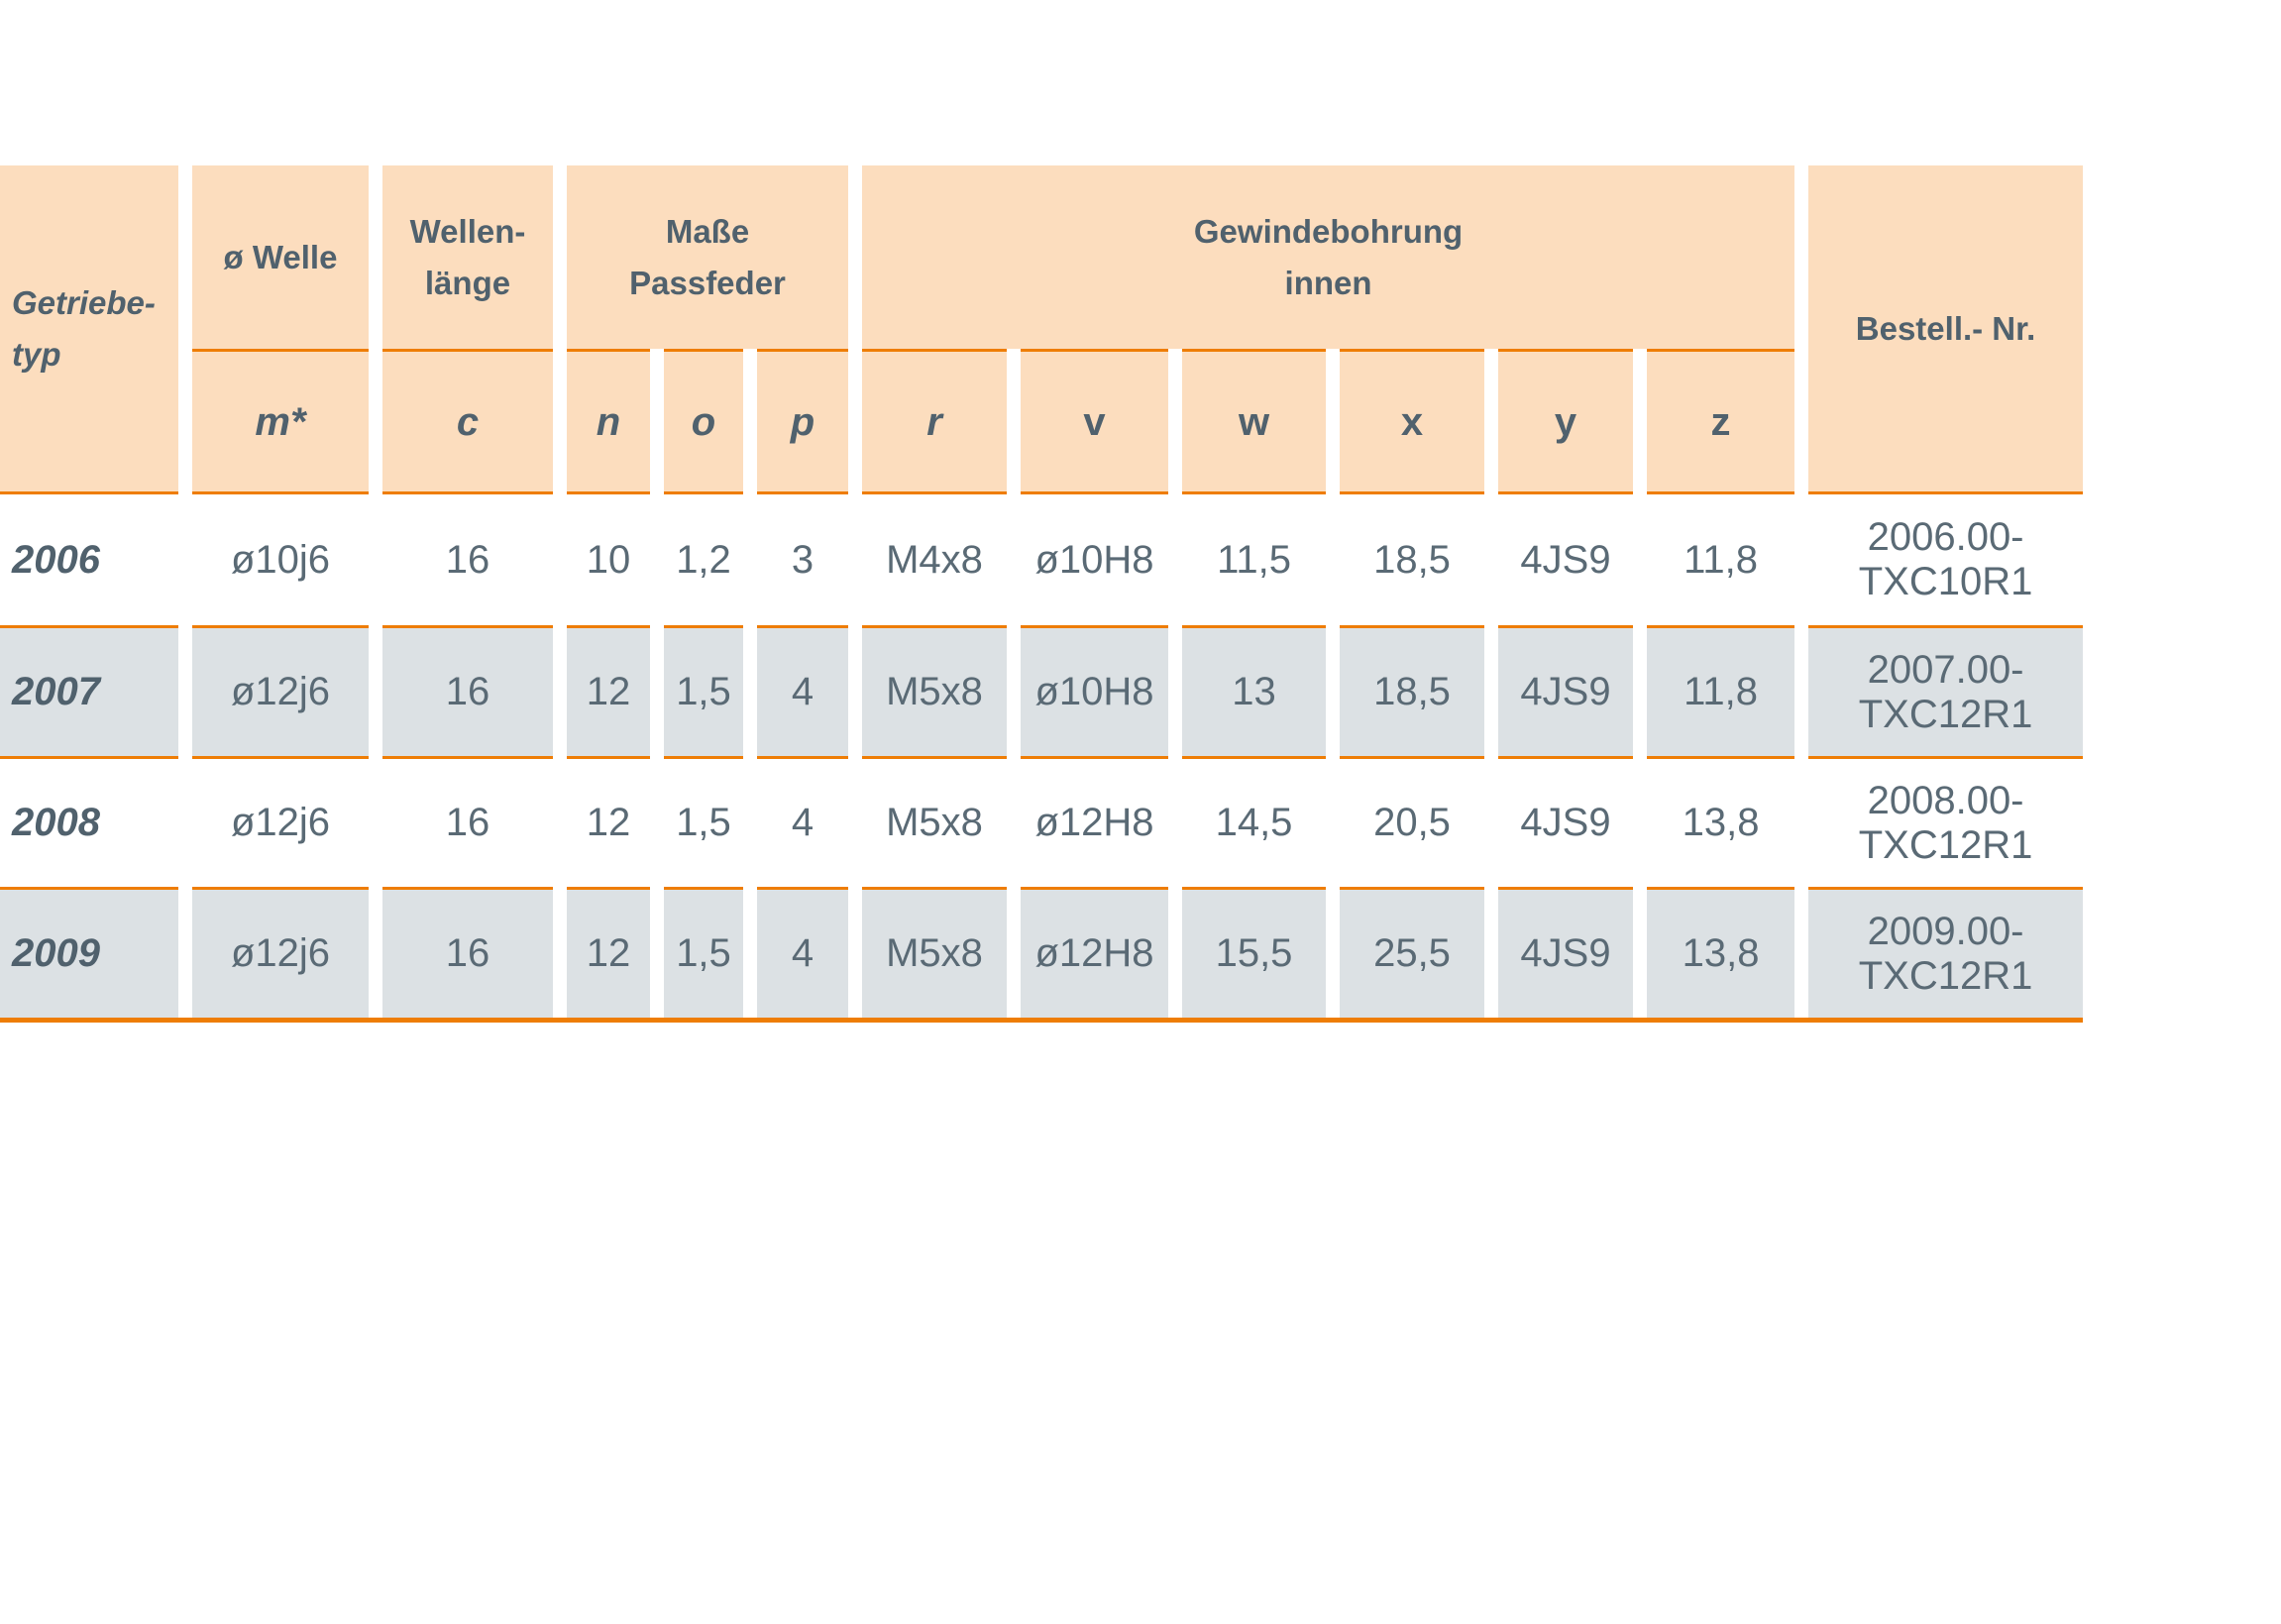  I want to click on col-header-welle: ø Welle, so click(280, 257).